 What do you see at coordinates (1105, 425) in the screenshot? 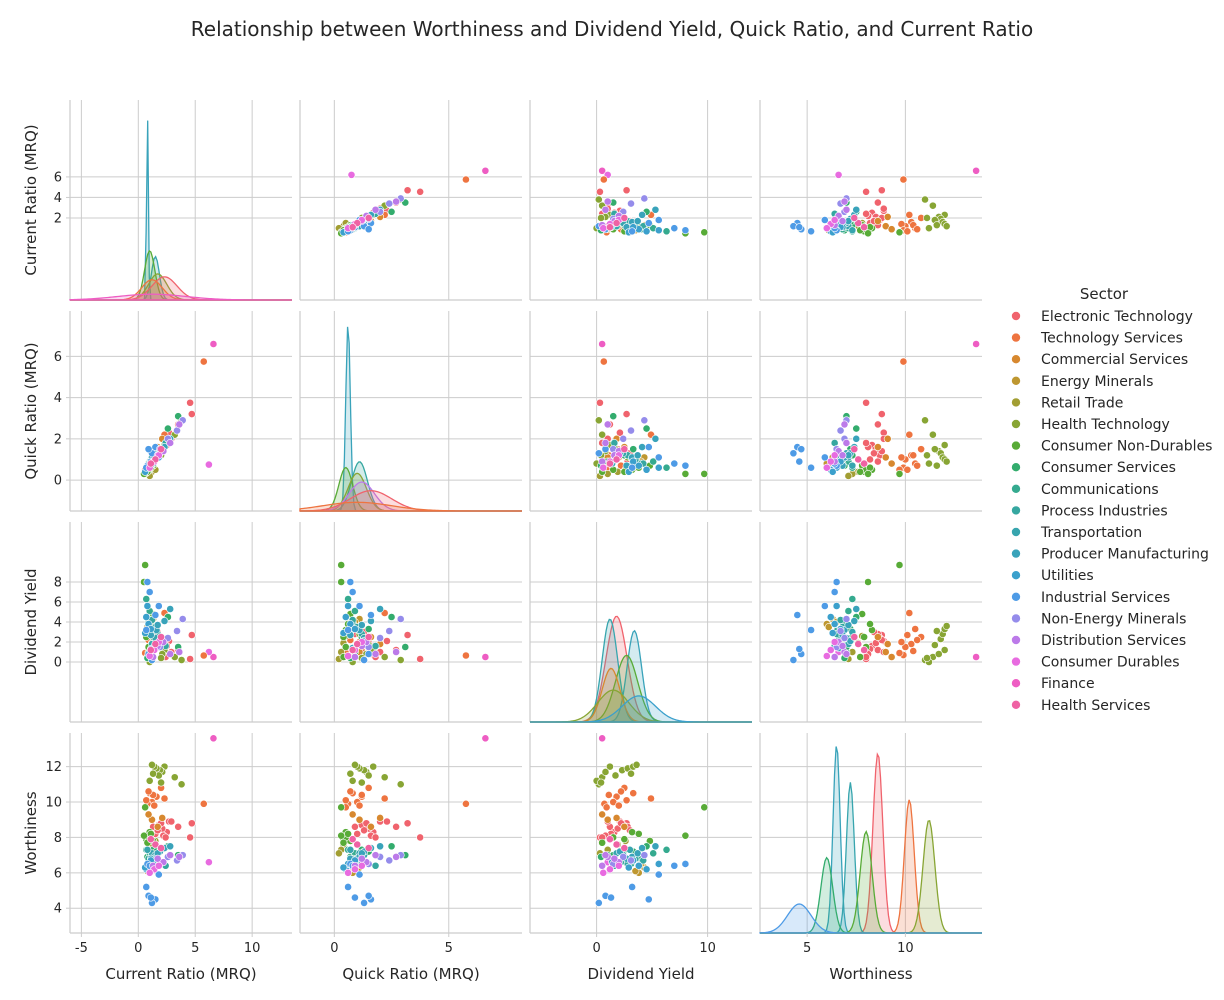
I see `legend-label: Health Technology` at bounding box center [1105, 425].